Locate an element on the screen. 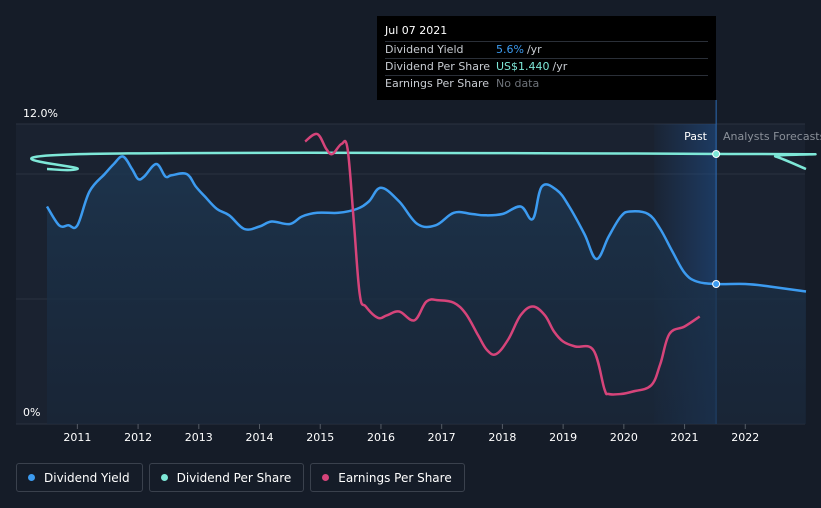 The height and width of the screenshot is (508, 821). y-tick-label-bottom: 0% is located at coordinates (31, 412).